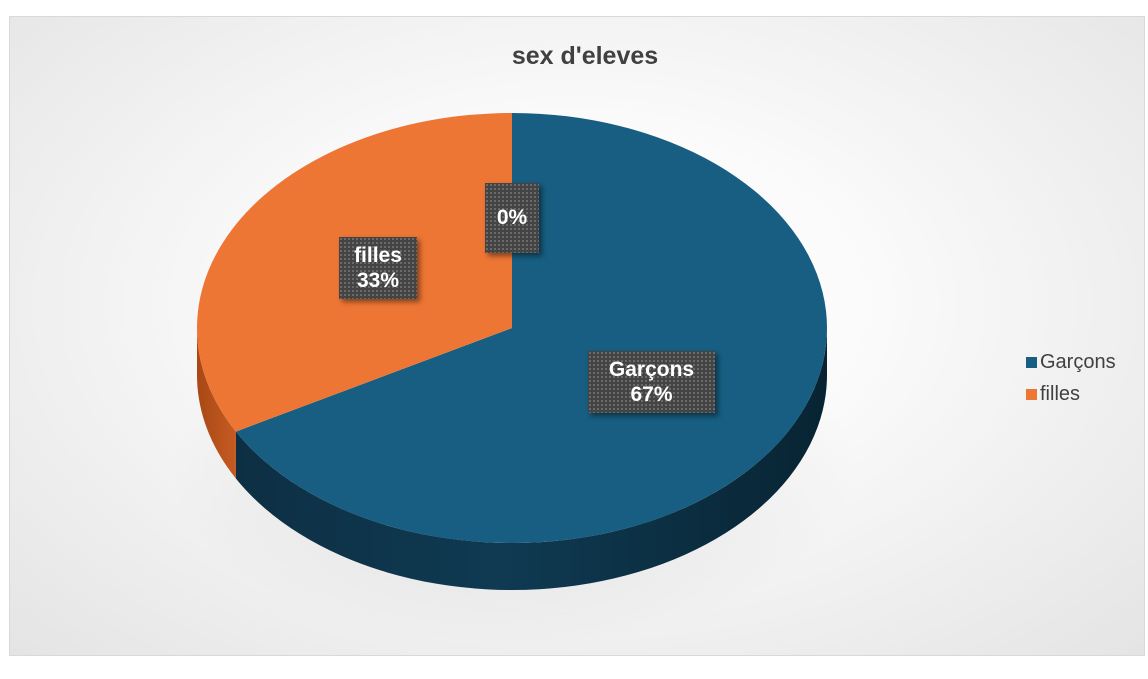 Image resolution: width=1148 pixels, height=679 pixels. Describe the element at coordinates (651, 382) in the screenshot. I see `data-label-garcons: Garçons 67%` at that location.